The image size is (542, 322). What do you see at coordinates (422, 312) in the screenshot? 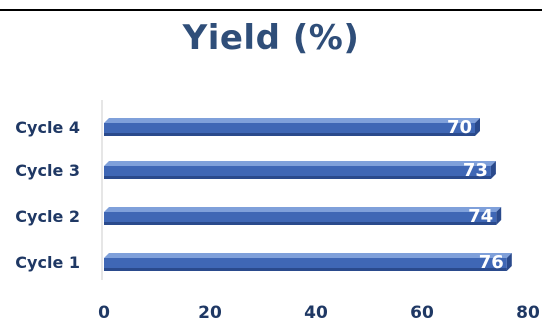
I see `x-tick-label-60: 60` at bounding box center [422, 312].